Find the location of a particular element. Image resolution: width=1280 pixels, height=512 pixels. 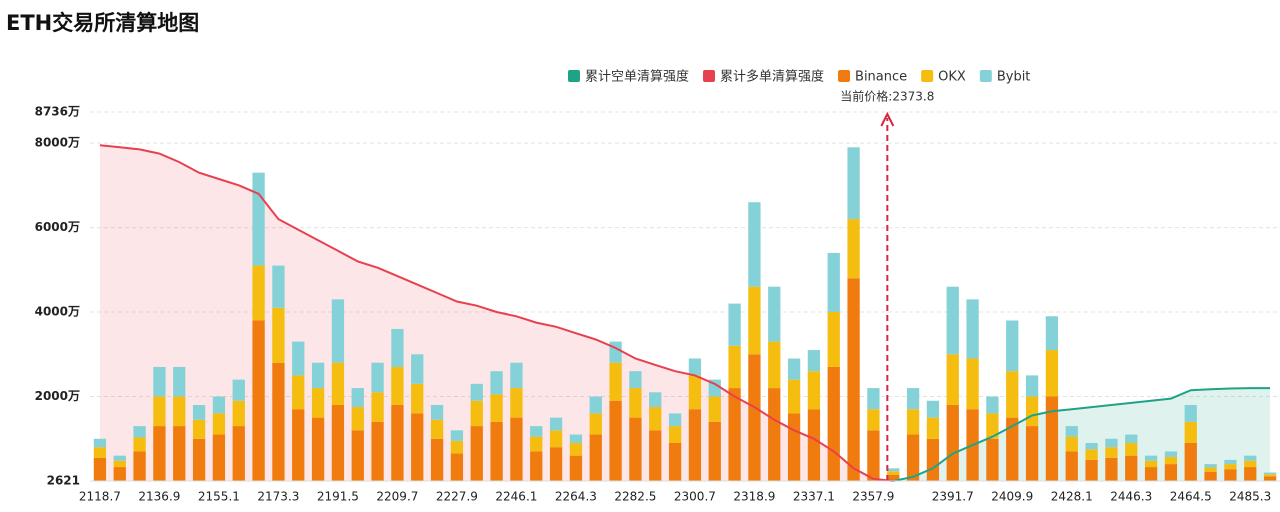

y-tick-label: 8000万 is located at coordinates (57, 143).